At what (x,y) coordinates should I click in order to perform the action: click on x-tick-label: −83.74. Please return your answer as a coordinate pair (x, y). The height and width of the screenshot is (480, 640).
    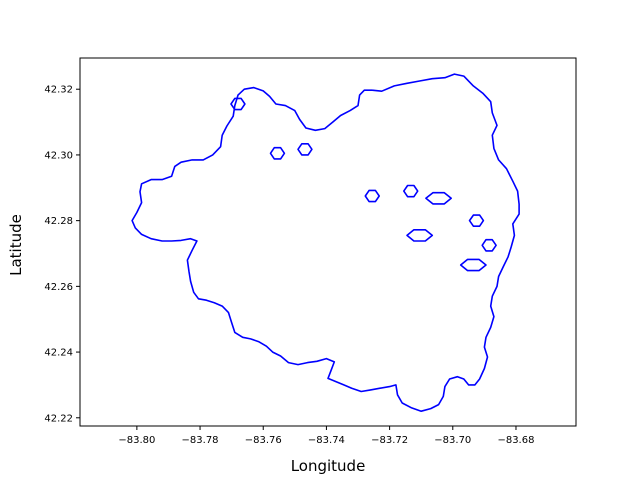
    Looking at the image, I should click on (326, 440).